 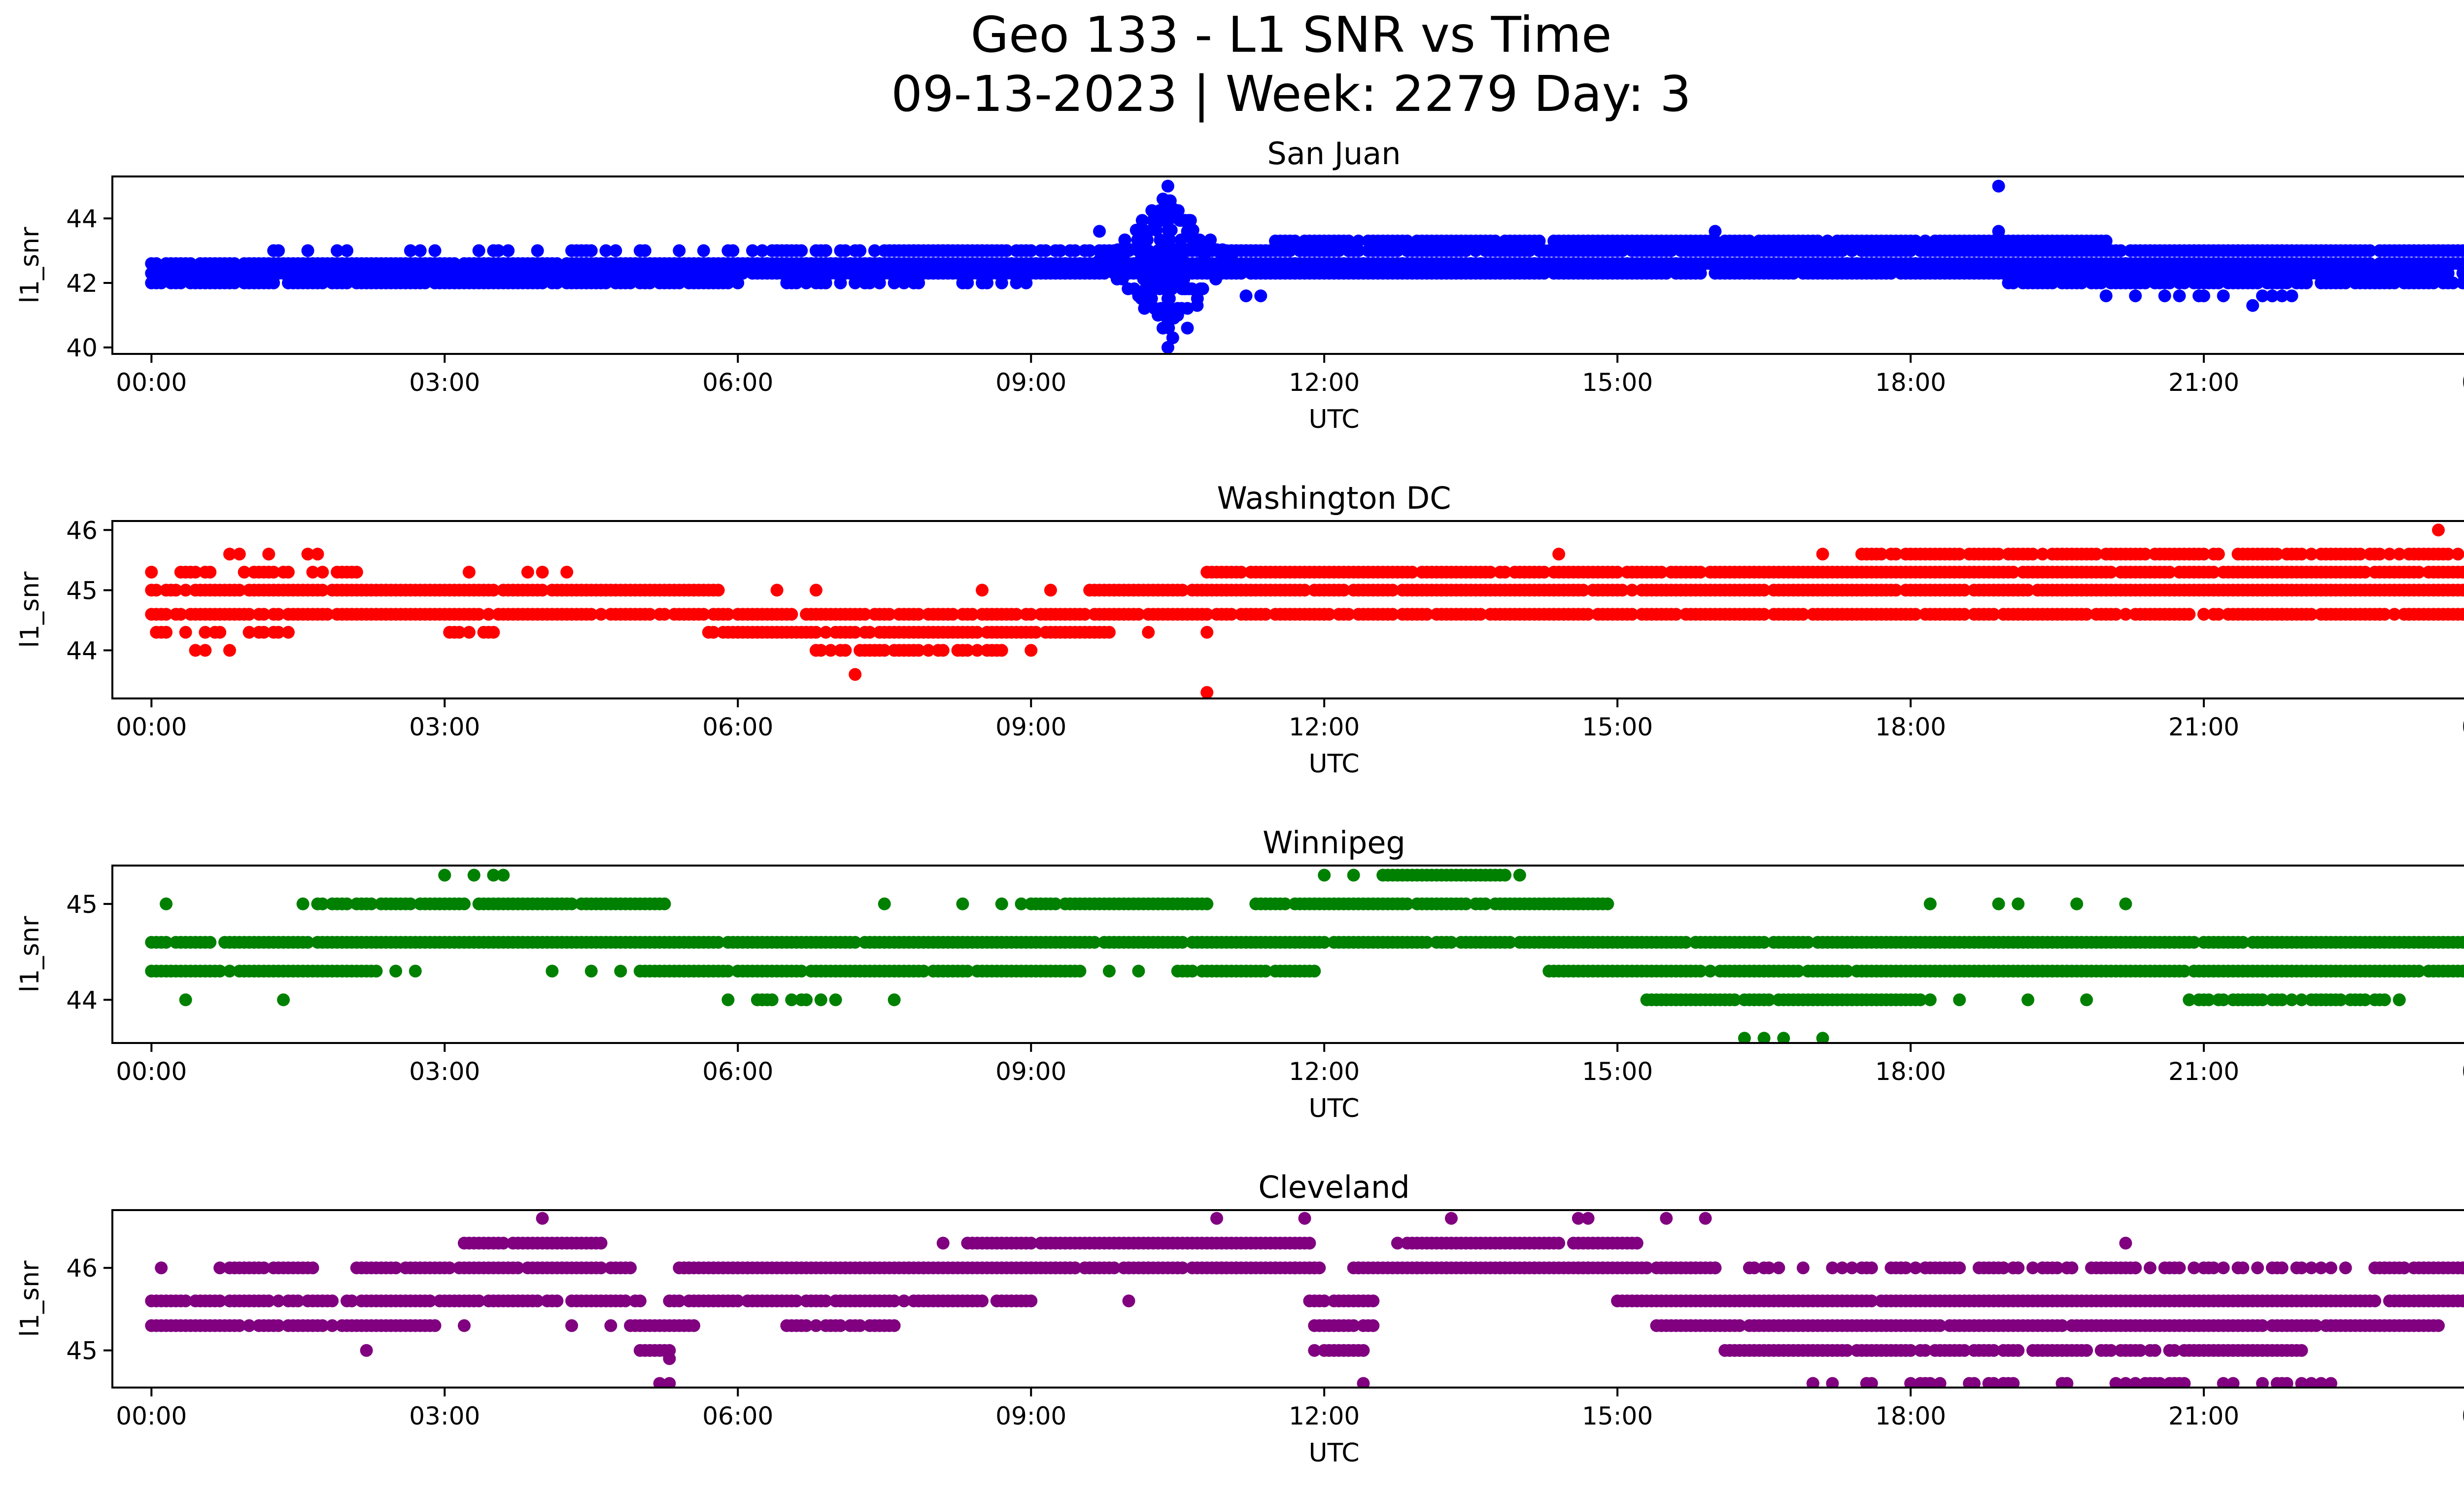 What do you see at coordinates (1910, 727) in the screenshot?
I see `x-tick-label: 18:00` at bounding box center [1910, 727].